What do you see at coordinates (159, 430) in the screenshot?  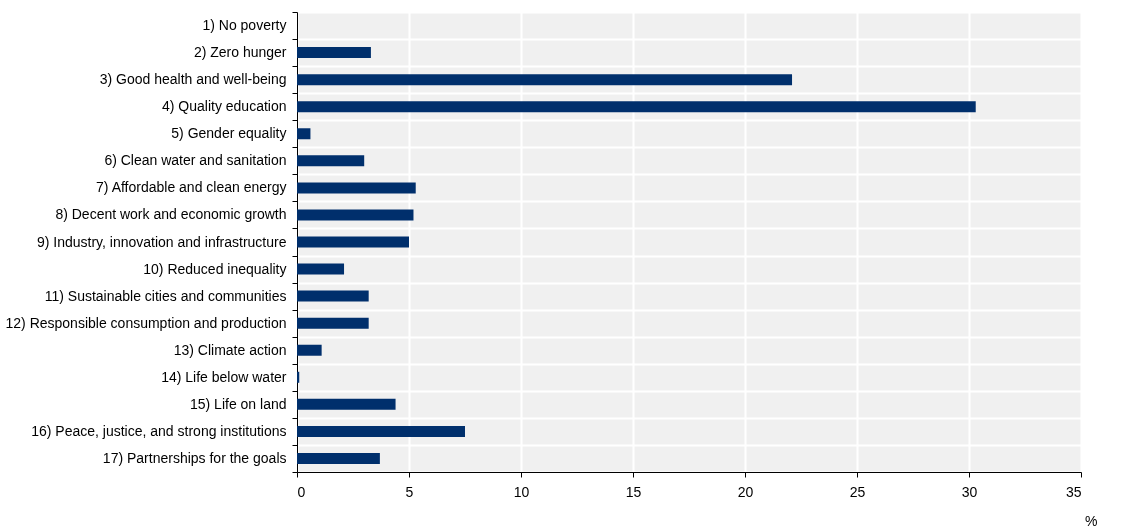 I see `y-tick-label: 16) Peace, justice, and strong institutions` at bounding box center [159, 430].